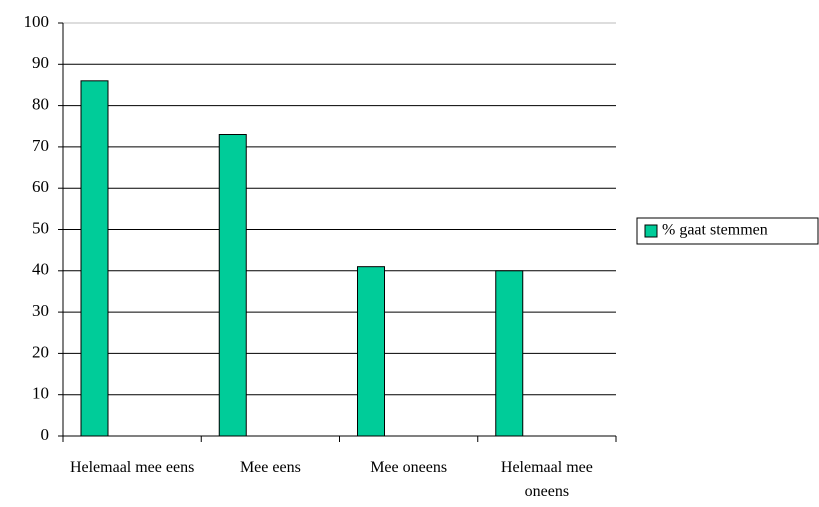 This screenshot has width=819, height=507. Describe the element at coordinates (40, 145) in the screenshot. I see `y-tick-label: 70` at that location.